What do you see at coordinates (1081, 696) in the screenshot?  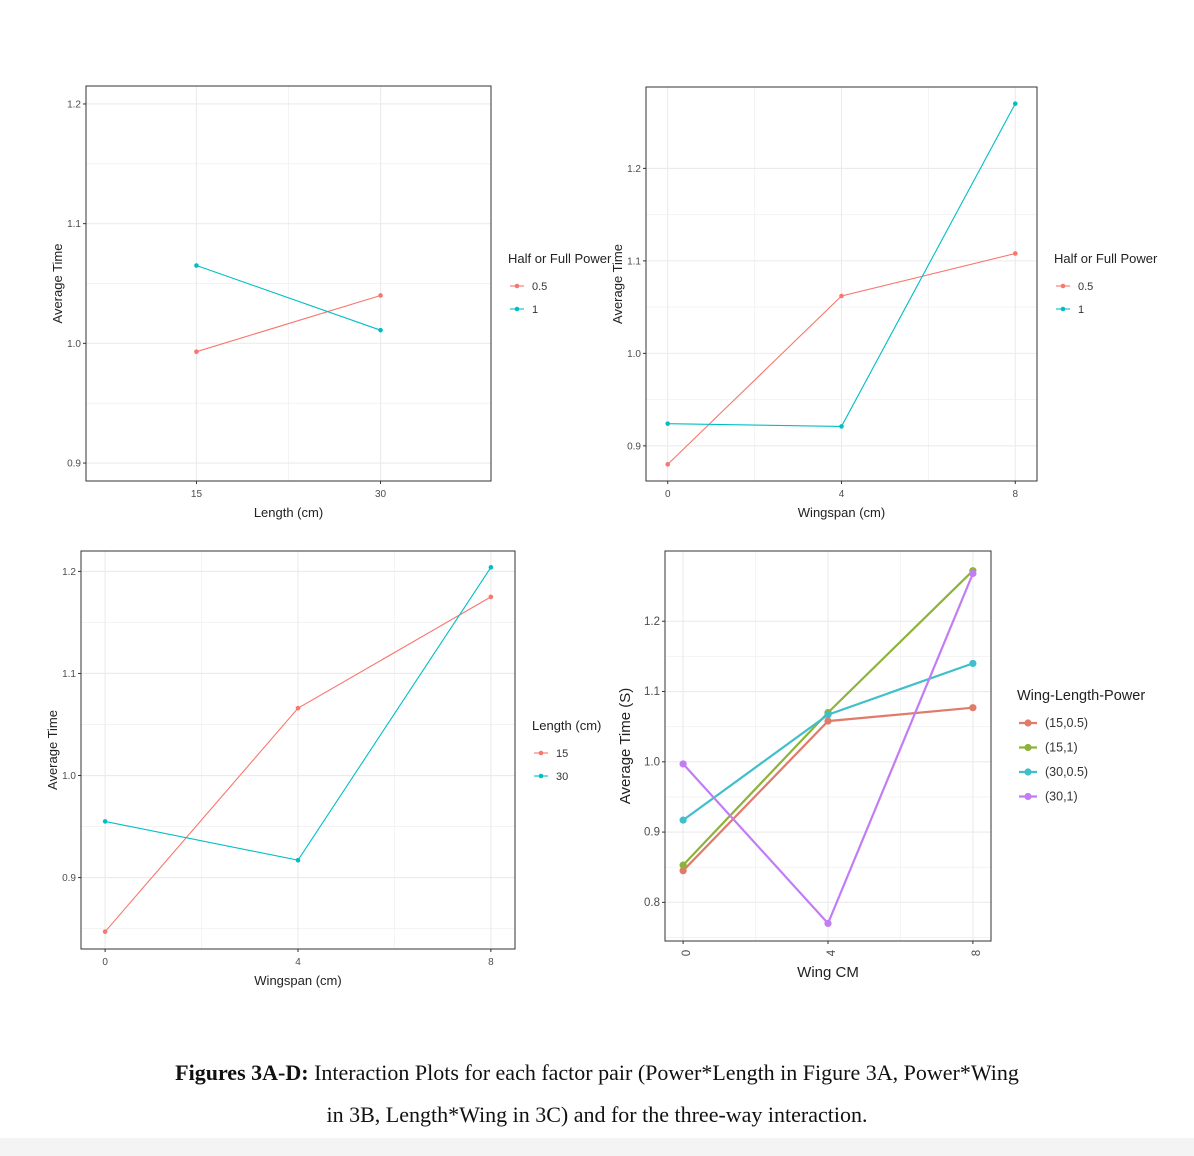 I see `legend-title: Wing-Length-Power` at bounding box center [1081, 696].